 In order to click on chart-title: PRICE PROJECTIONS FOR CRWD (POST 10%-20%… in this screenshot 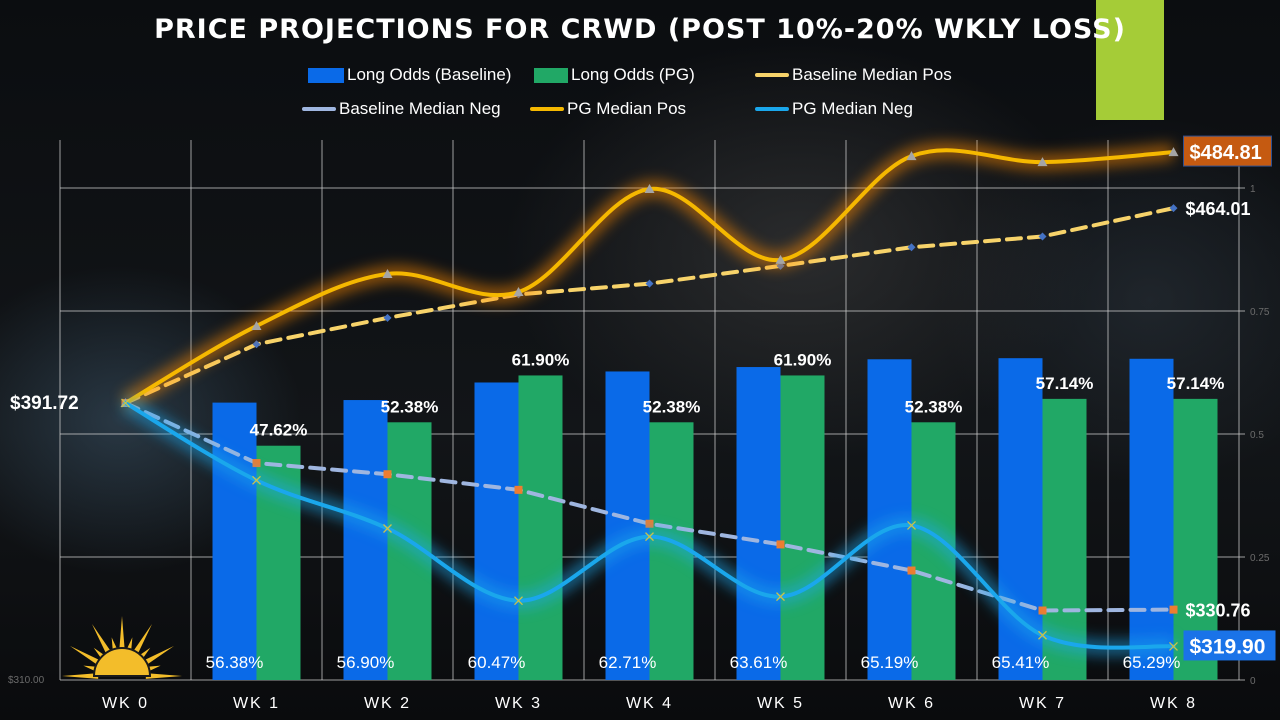, I will do `click(640, 29)`.